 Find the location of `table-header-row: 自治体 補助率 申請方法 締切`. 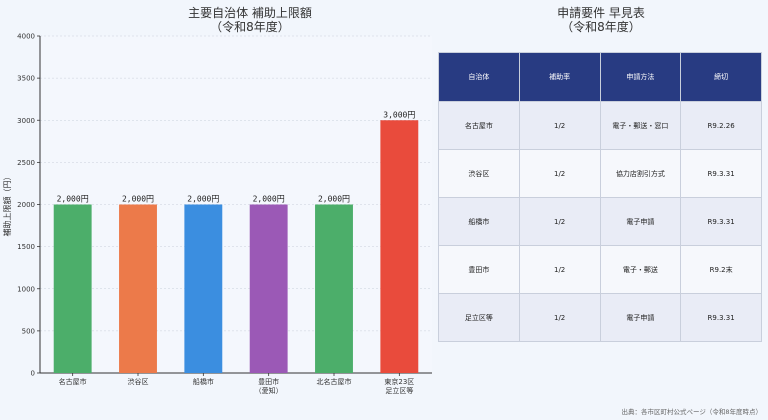

table-header-row: 自治体 補助率 申請方法 締切 is located at coordinates (600, 77).